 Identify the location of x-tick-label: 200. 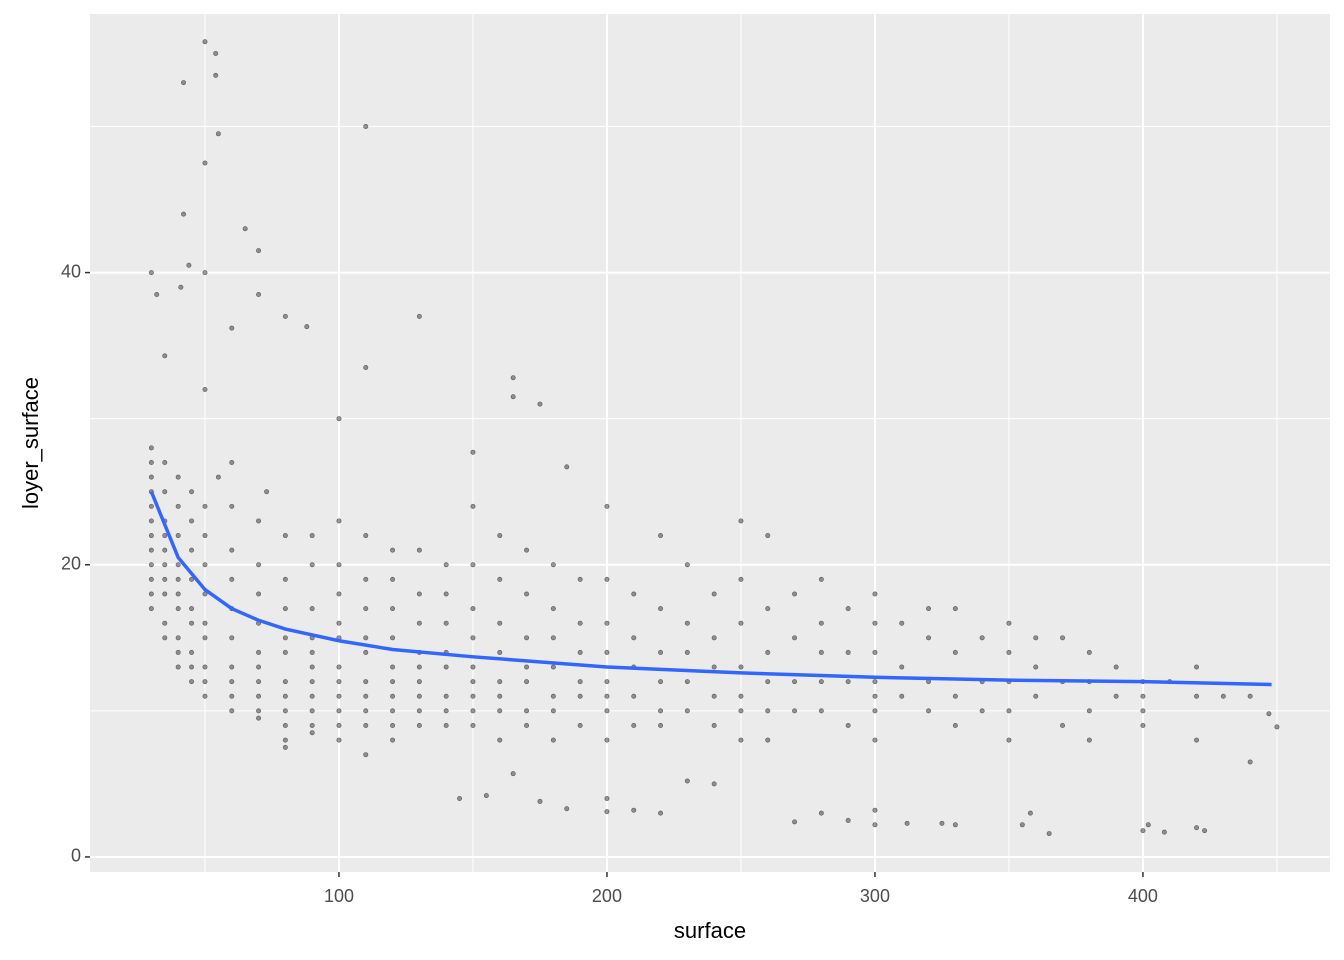
(607, 896).